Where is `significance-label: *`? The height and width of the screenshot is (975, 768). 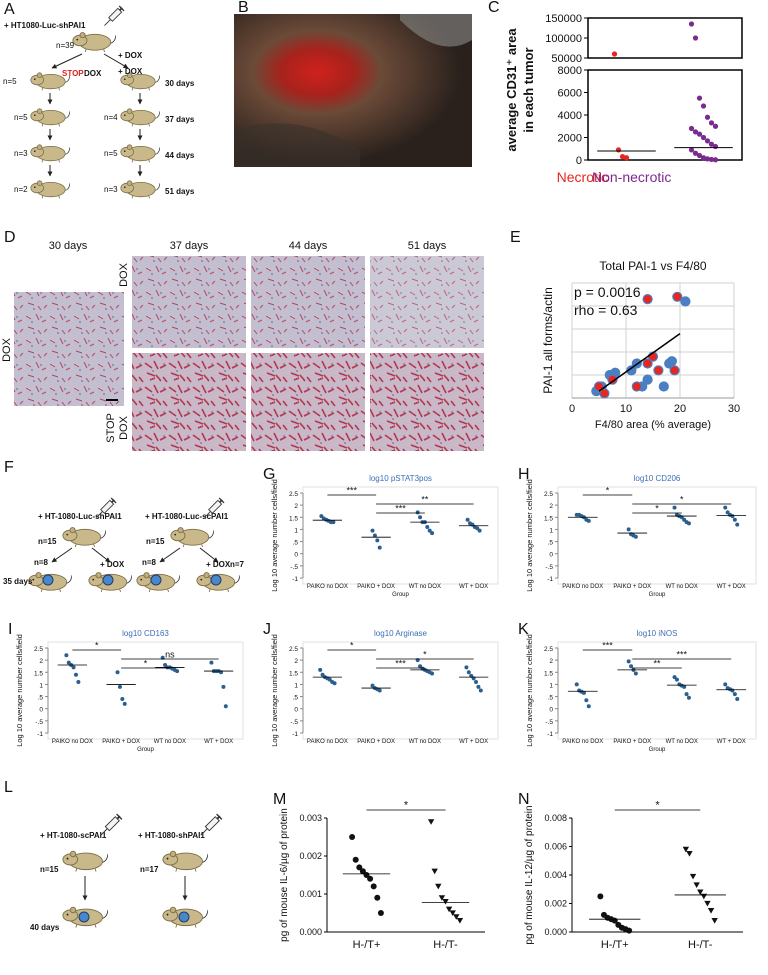
significance-label: * is located at coordinates (406, 806).